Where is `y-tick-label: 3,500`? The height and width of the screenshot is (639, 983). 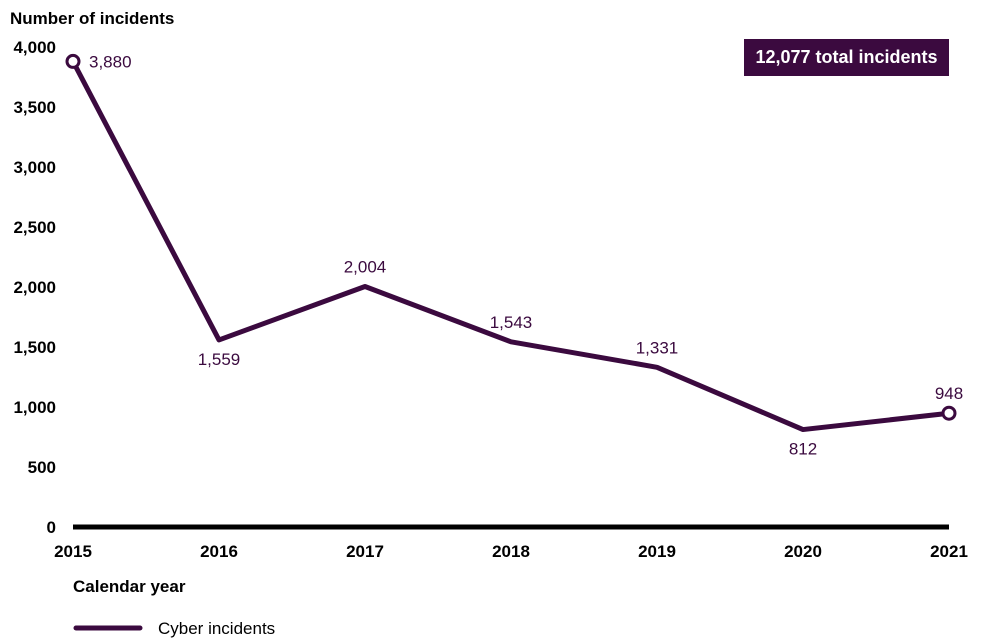 y-tick-label: 3,500 is located at coordinates (34, 107).